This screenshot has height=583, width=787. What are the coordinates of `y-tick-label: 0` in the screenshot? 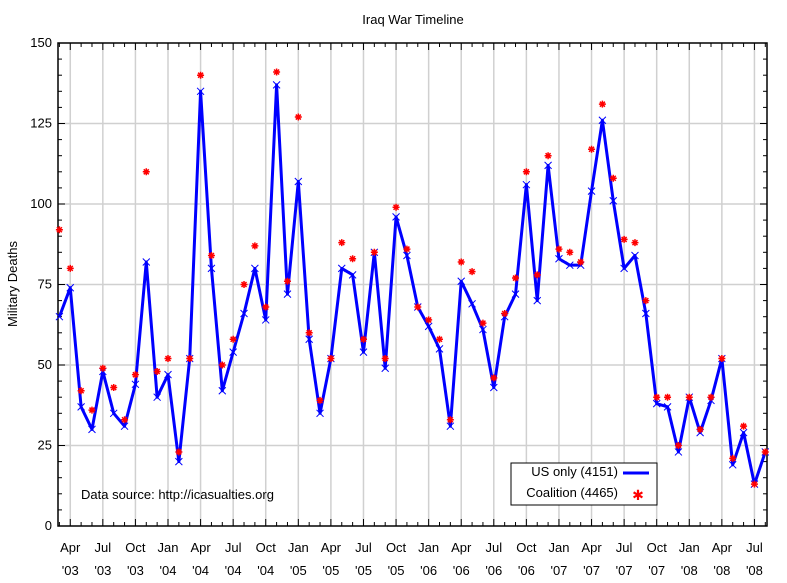 It's located at (48, 525).